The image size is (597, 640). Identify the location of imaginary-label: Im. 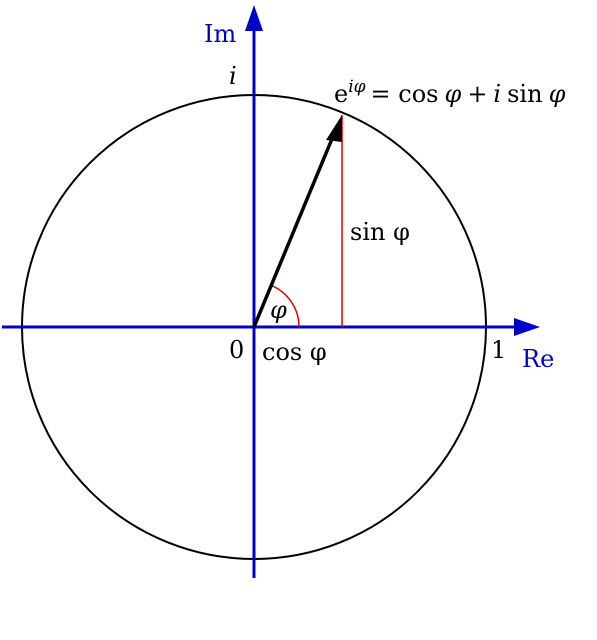
(220, 34).